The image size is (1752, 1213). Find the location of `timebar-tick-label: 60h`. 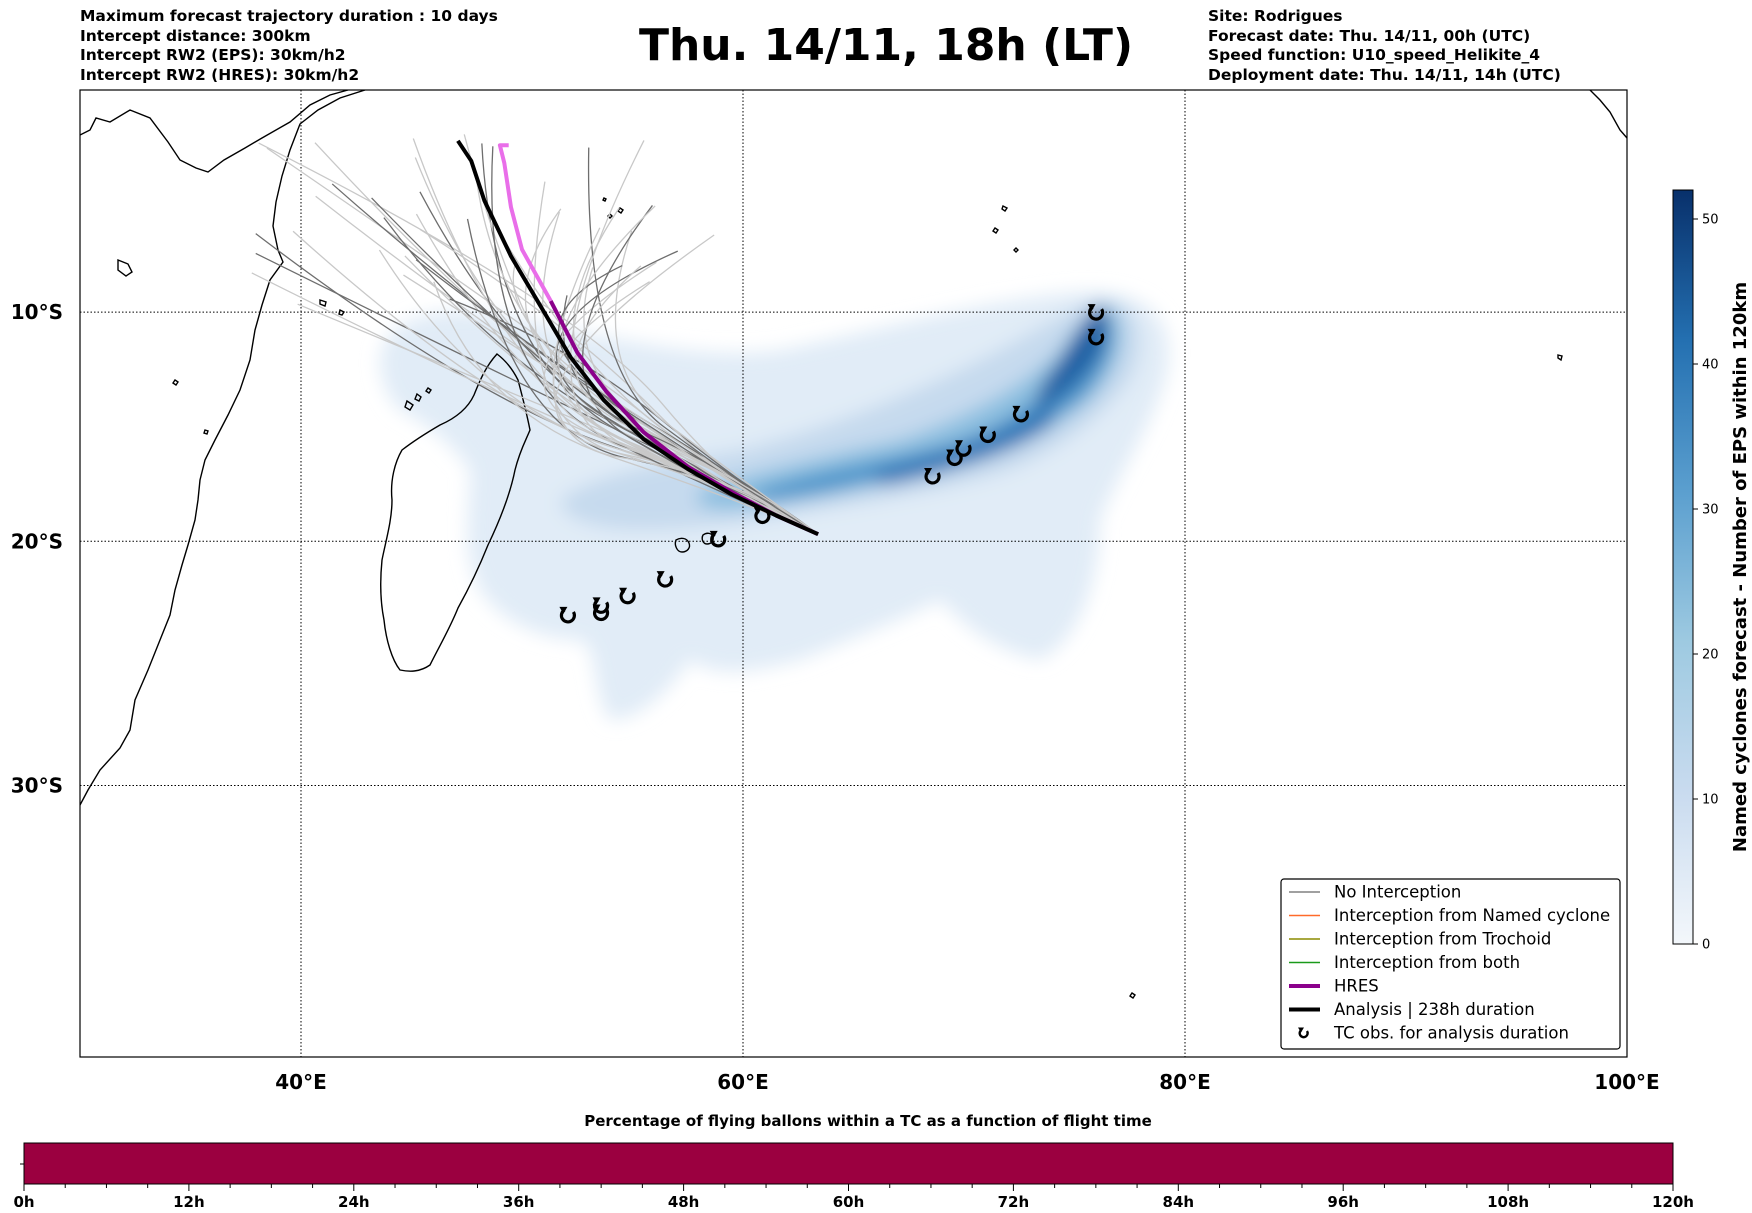

timebar-tick-label: 60h is located at coordinates (849, 1202).